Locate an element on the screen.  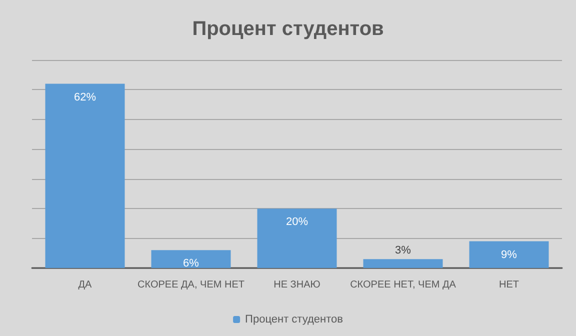
data-label: 9% is located at coordinates (509, 254).